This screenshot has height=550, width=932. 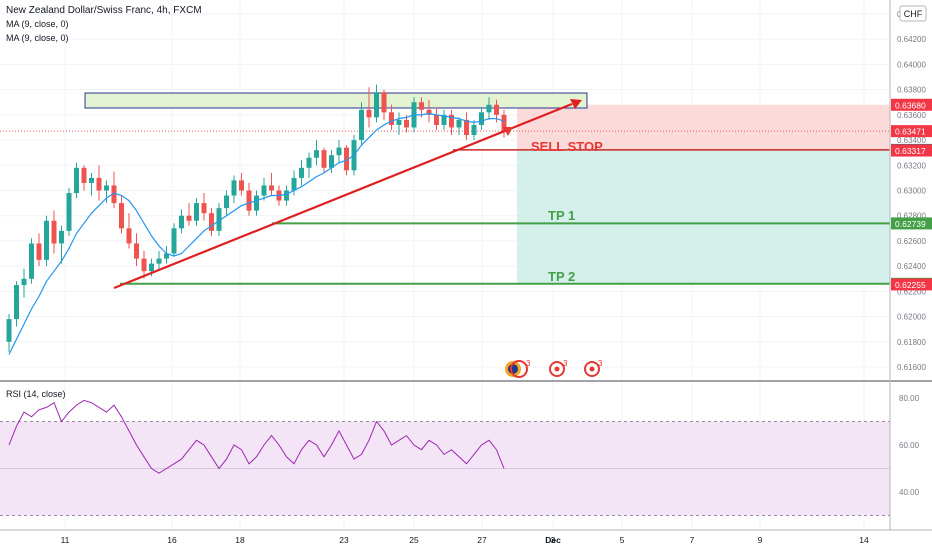 What do you see at coordinates (703, 127) in the screenshot?
I see `stop-loss-zone` at bounding box center [703, 127].